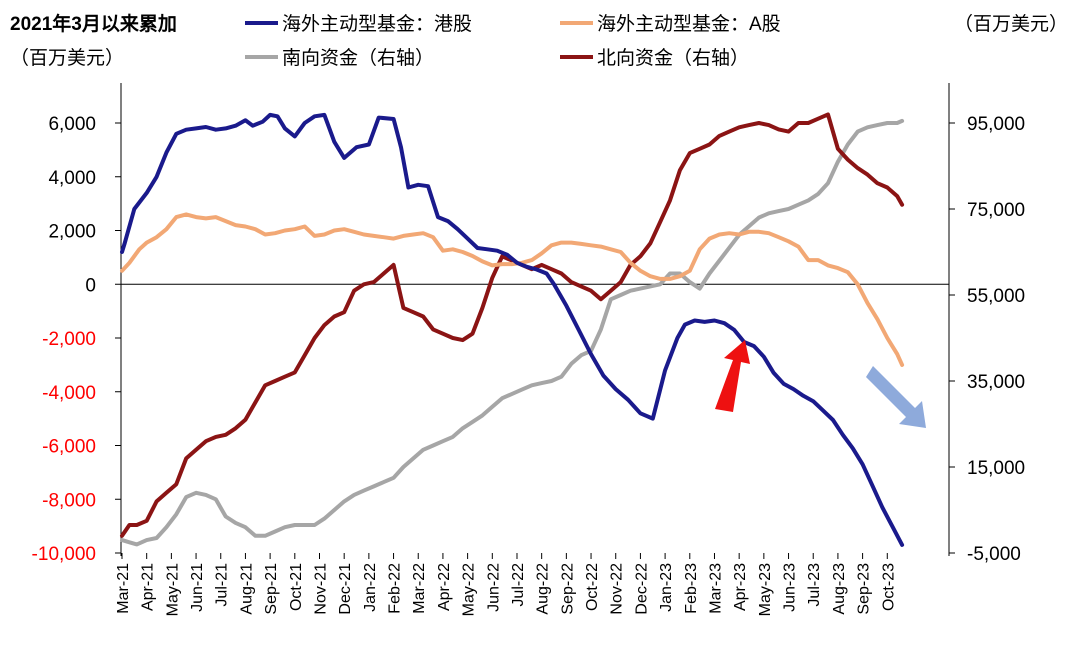  Describe the element at coordinates (666, 587) in the screenshot. I see `x-tick-label: Jan-23` at that location.